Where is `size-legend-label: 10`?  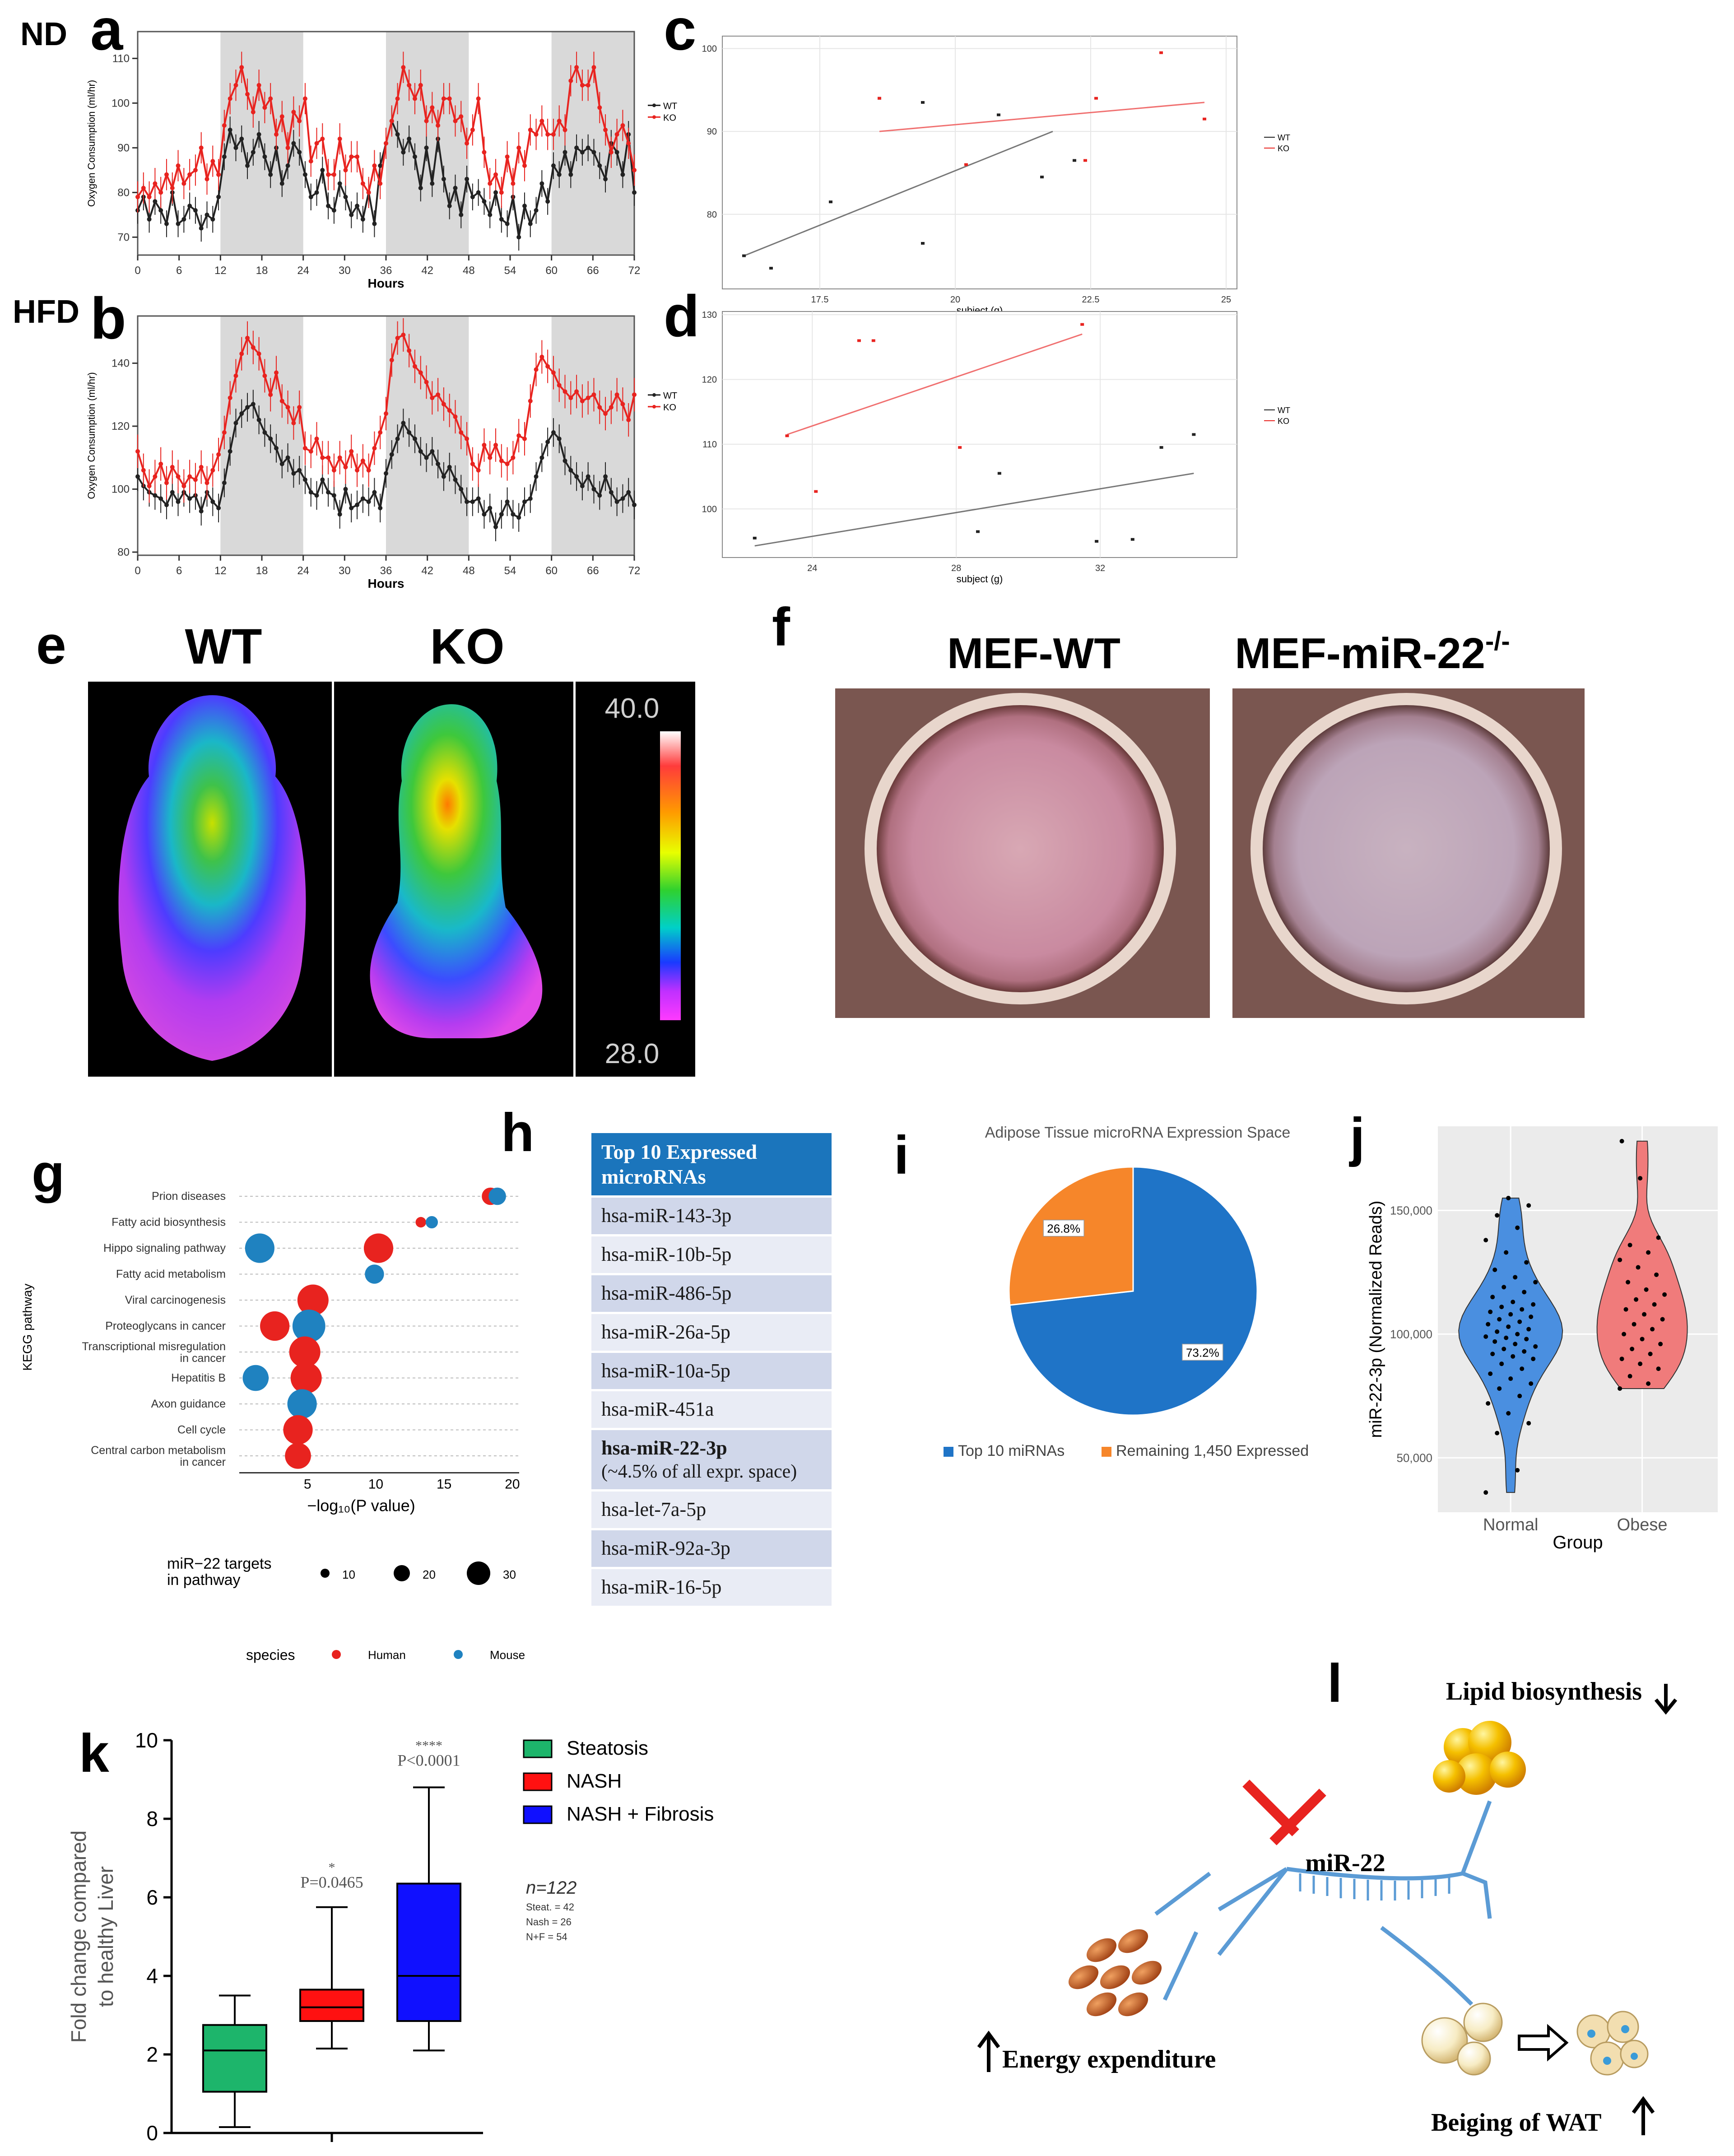 size-legend-label: 10 is located at coordinates (348, 1575).